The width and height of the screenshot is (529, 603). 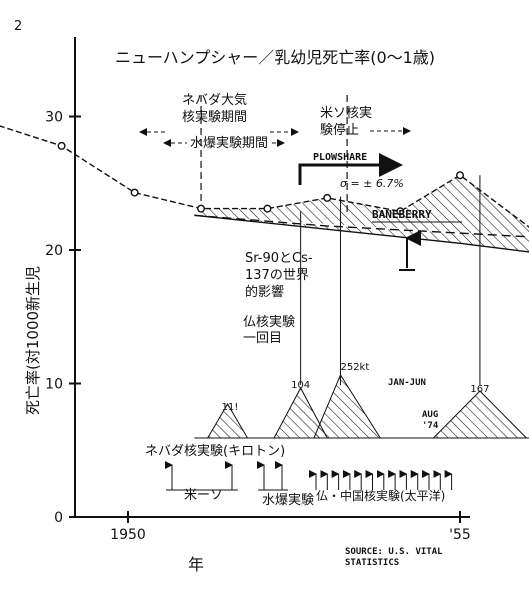 I want to click on y-tick-label: 20, so click(x=54, y=251).